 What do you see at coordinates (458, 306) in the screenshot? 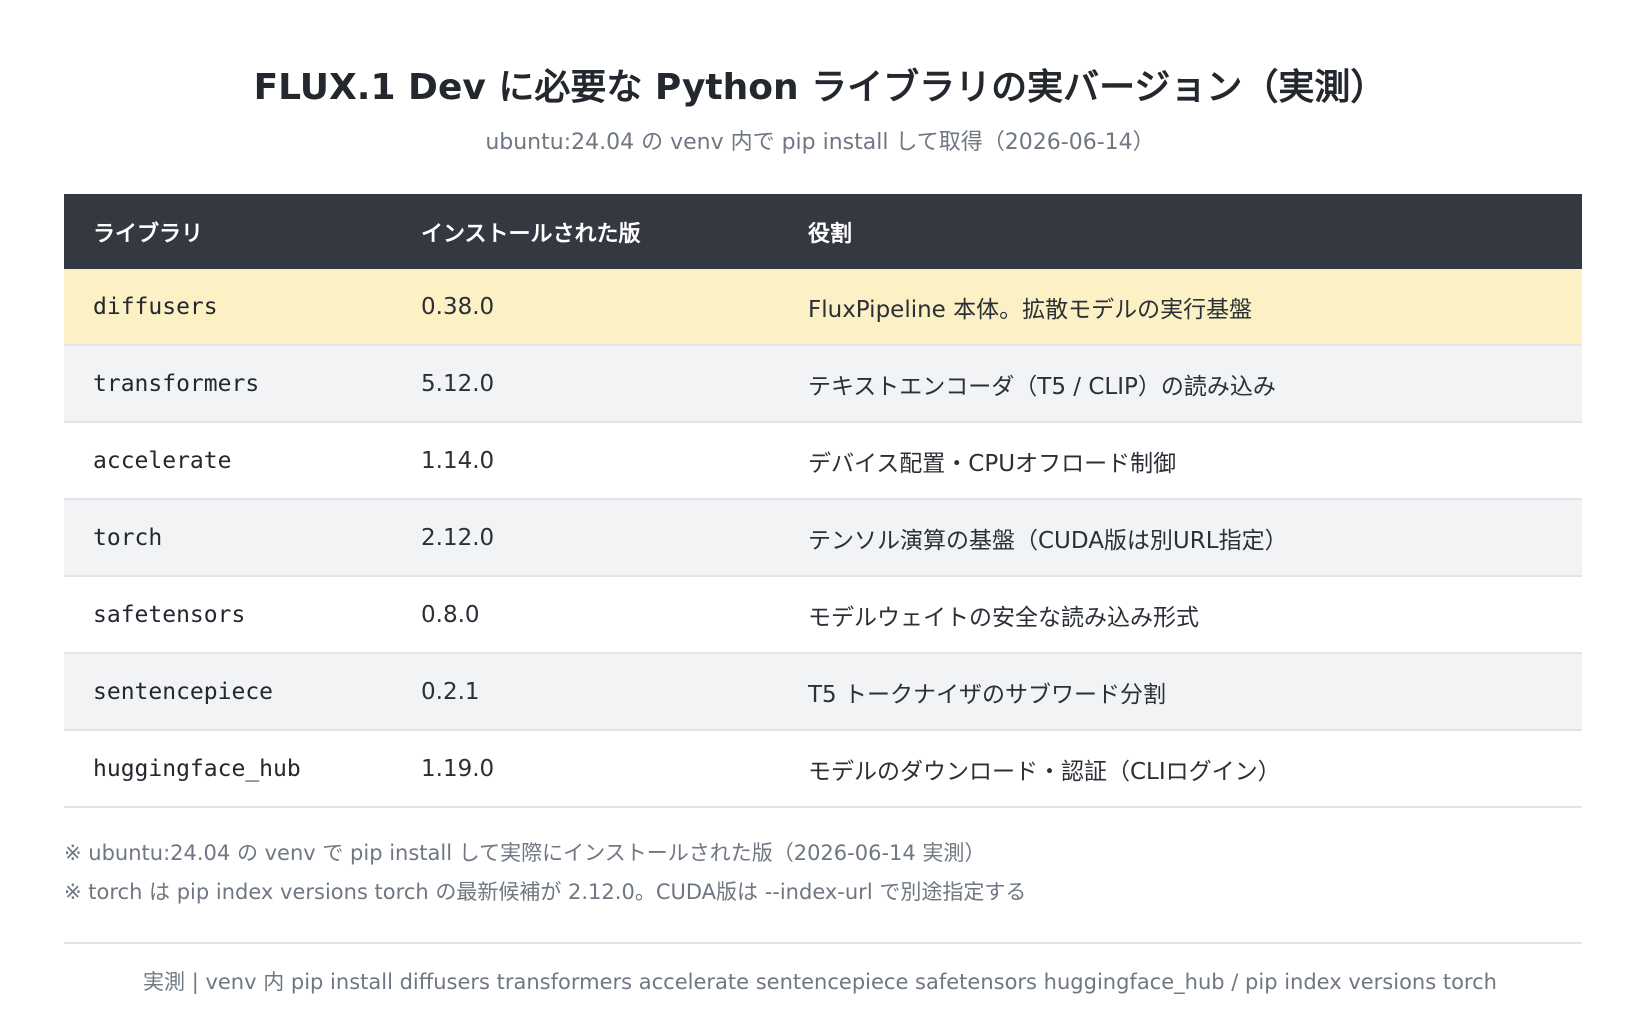
I see `cell-version: 0.38.0` at bounding box center [458, 306].